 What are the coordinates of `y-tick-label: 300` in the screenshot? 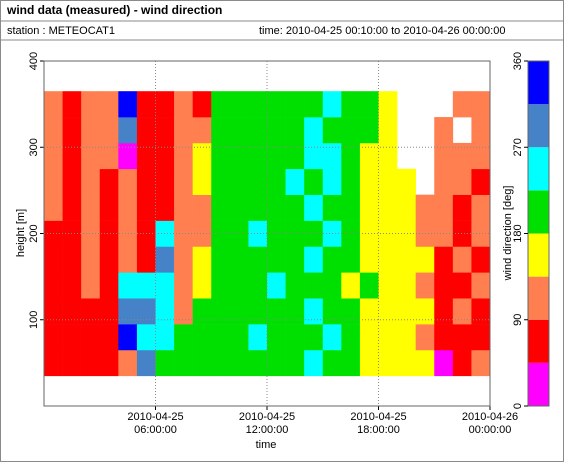 It's located at (34, 147).